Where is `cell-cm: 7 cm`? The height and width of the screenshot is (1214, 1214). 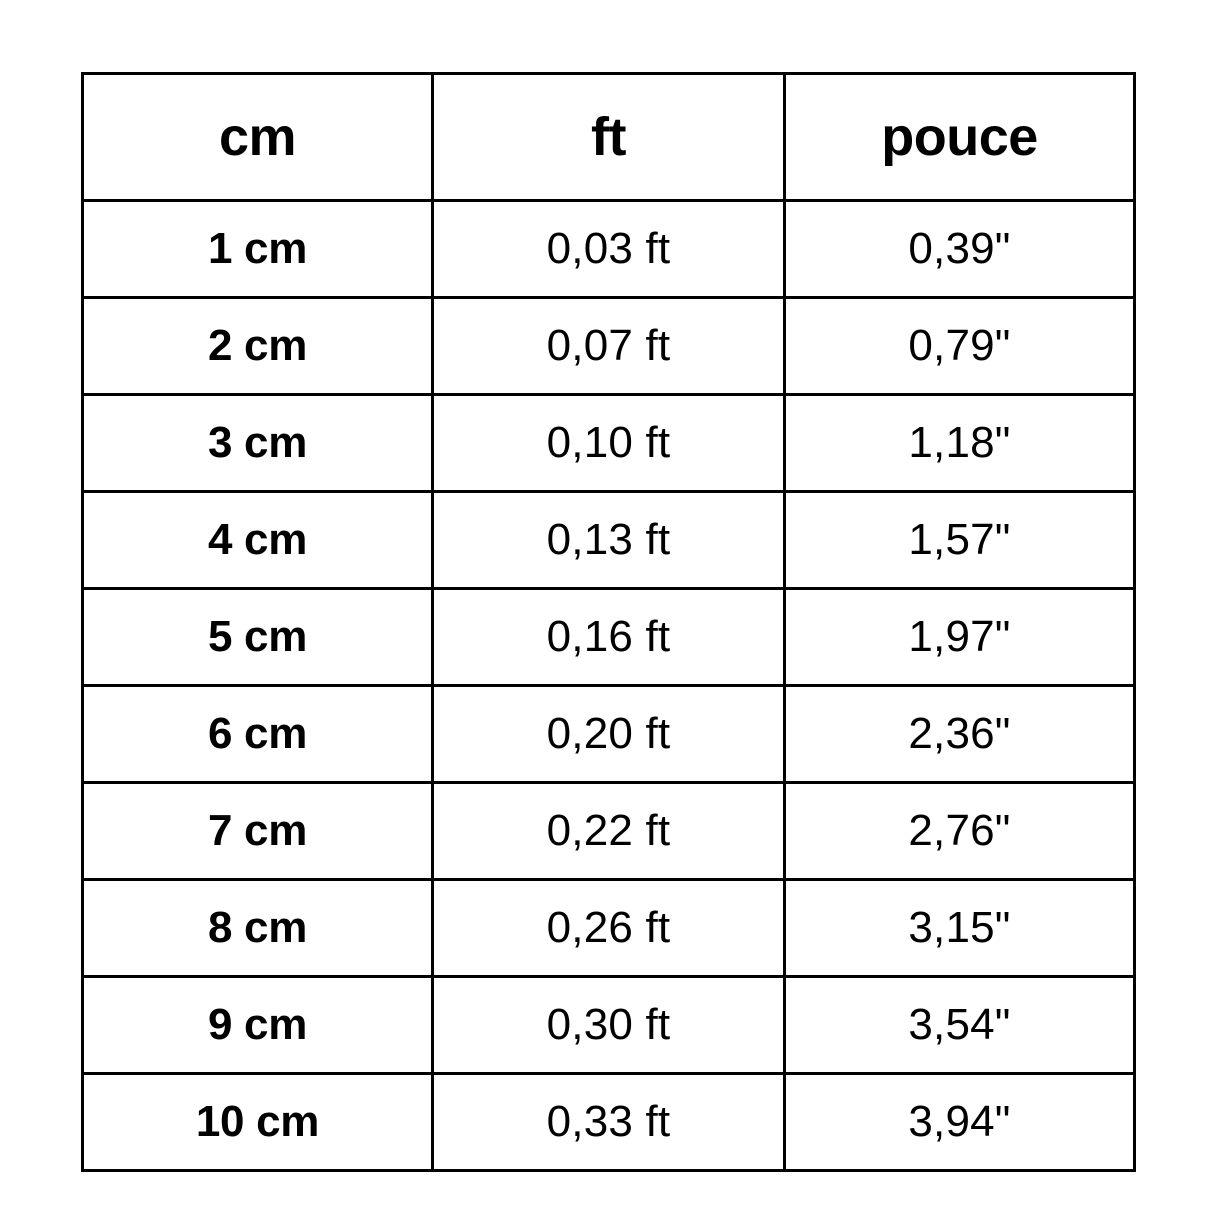
cell-cm: 7 cm is located at coordinates (257, 831).